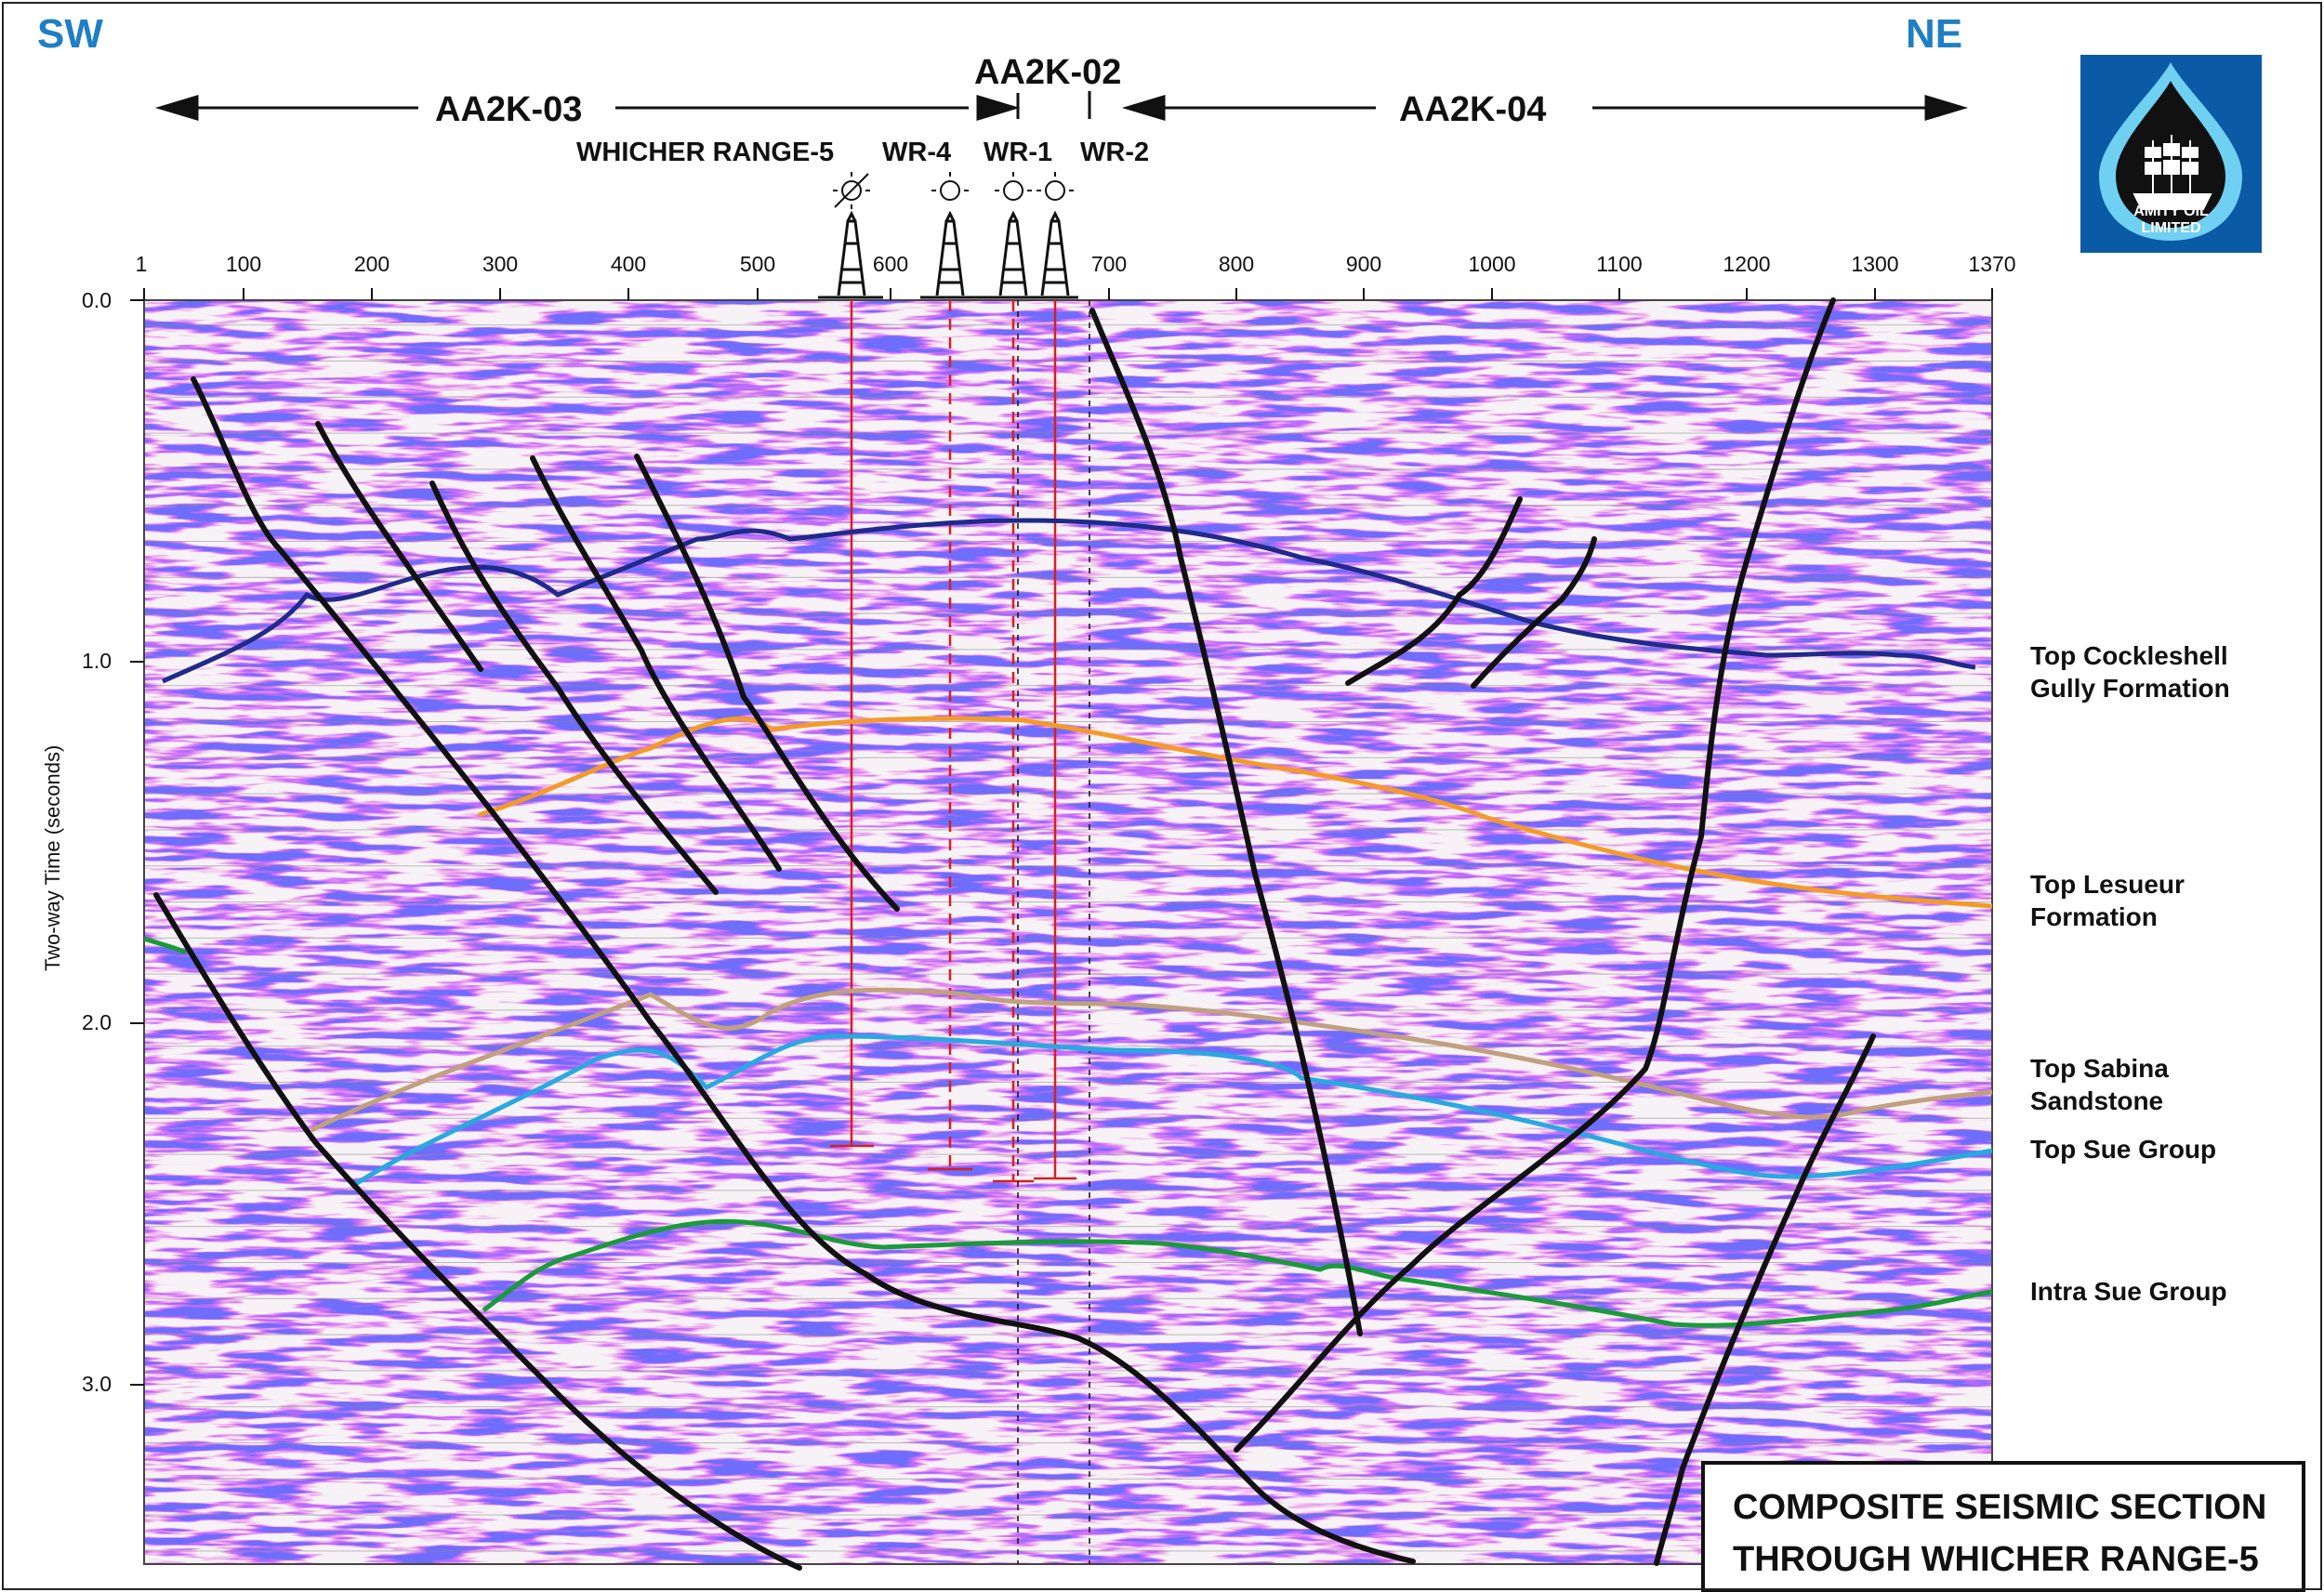 The image size is (2324, 1592). I want to click on line-label-aa2k-02: AA2K-02, so click(1048, 72).